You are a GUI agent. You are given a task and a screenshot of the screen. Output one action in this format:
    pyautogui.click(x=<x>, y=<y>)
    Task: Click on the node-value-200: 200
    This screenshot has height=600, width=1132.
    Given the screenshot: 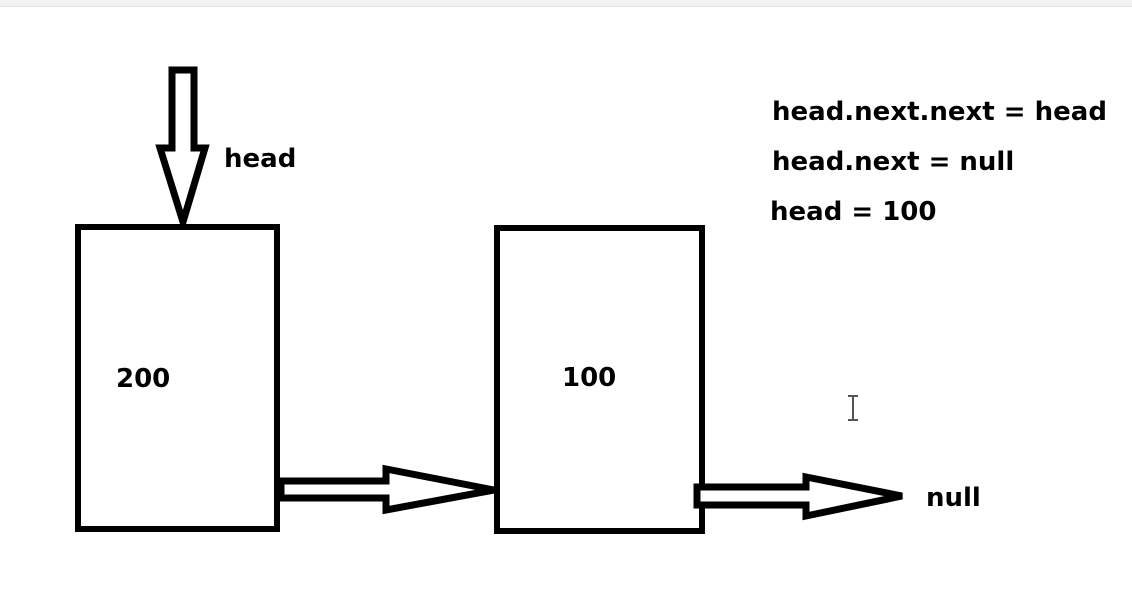 What is the action you would take?
    pyautogui.click(x=143, y=379)
    